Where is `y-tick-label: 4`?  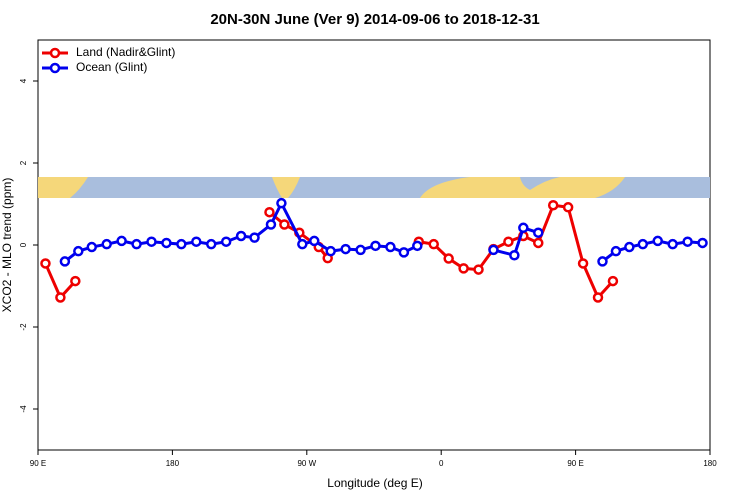 y-tick-label: 4 is located at coordinates (23, 80).